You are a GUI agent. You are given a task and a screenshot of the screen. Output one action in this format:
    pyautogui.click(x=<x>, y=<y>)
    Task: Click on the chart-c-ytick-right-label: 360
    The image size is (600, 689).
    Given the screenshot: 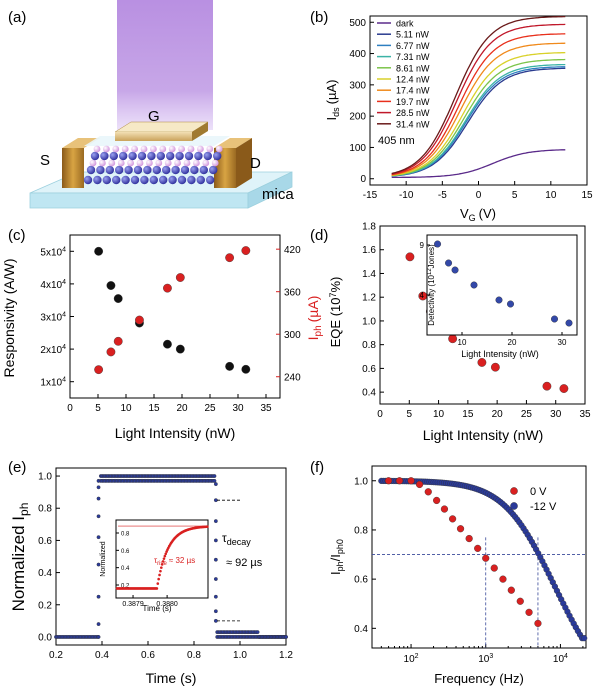 What is the action you would take?
    pyautogui.click(x=292, y=293)
    